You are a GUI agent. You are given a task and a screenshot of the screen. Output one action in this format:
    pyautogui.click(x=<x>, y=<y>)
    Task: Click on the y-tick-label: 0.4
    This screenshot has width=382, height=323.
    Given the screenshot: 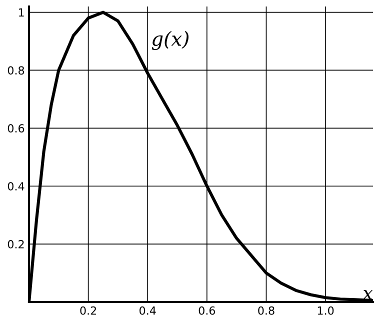 What is the action you would take?
    pyautogui.click(x=16, y=186)
    